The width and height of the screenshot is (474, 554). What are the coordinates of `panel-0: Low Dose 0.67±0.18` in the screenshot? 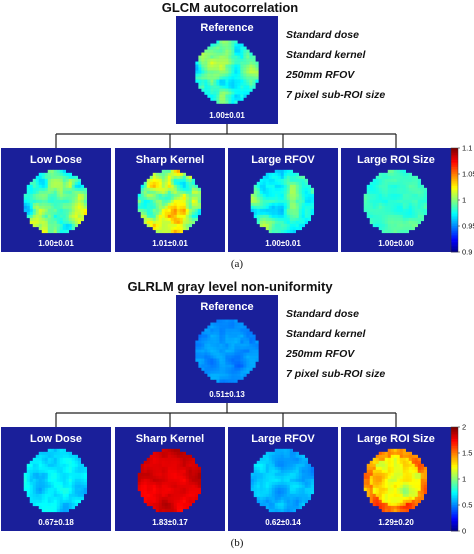 It's located at (56, 479).